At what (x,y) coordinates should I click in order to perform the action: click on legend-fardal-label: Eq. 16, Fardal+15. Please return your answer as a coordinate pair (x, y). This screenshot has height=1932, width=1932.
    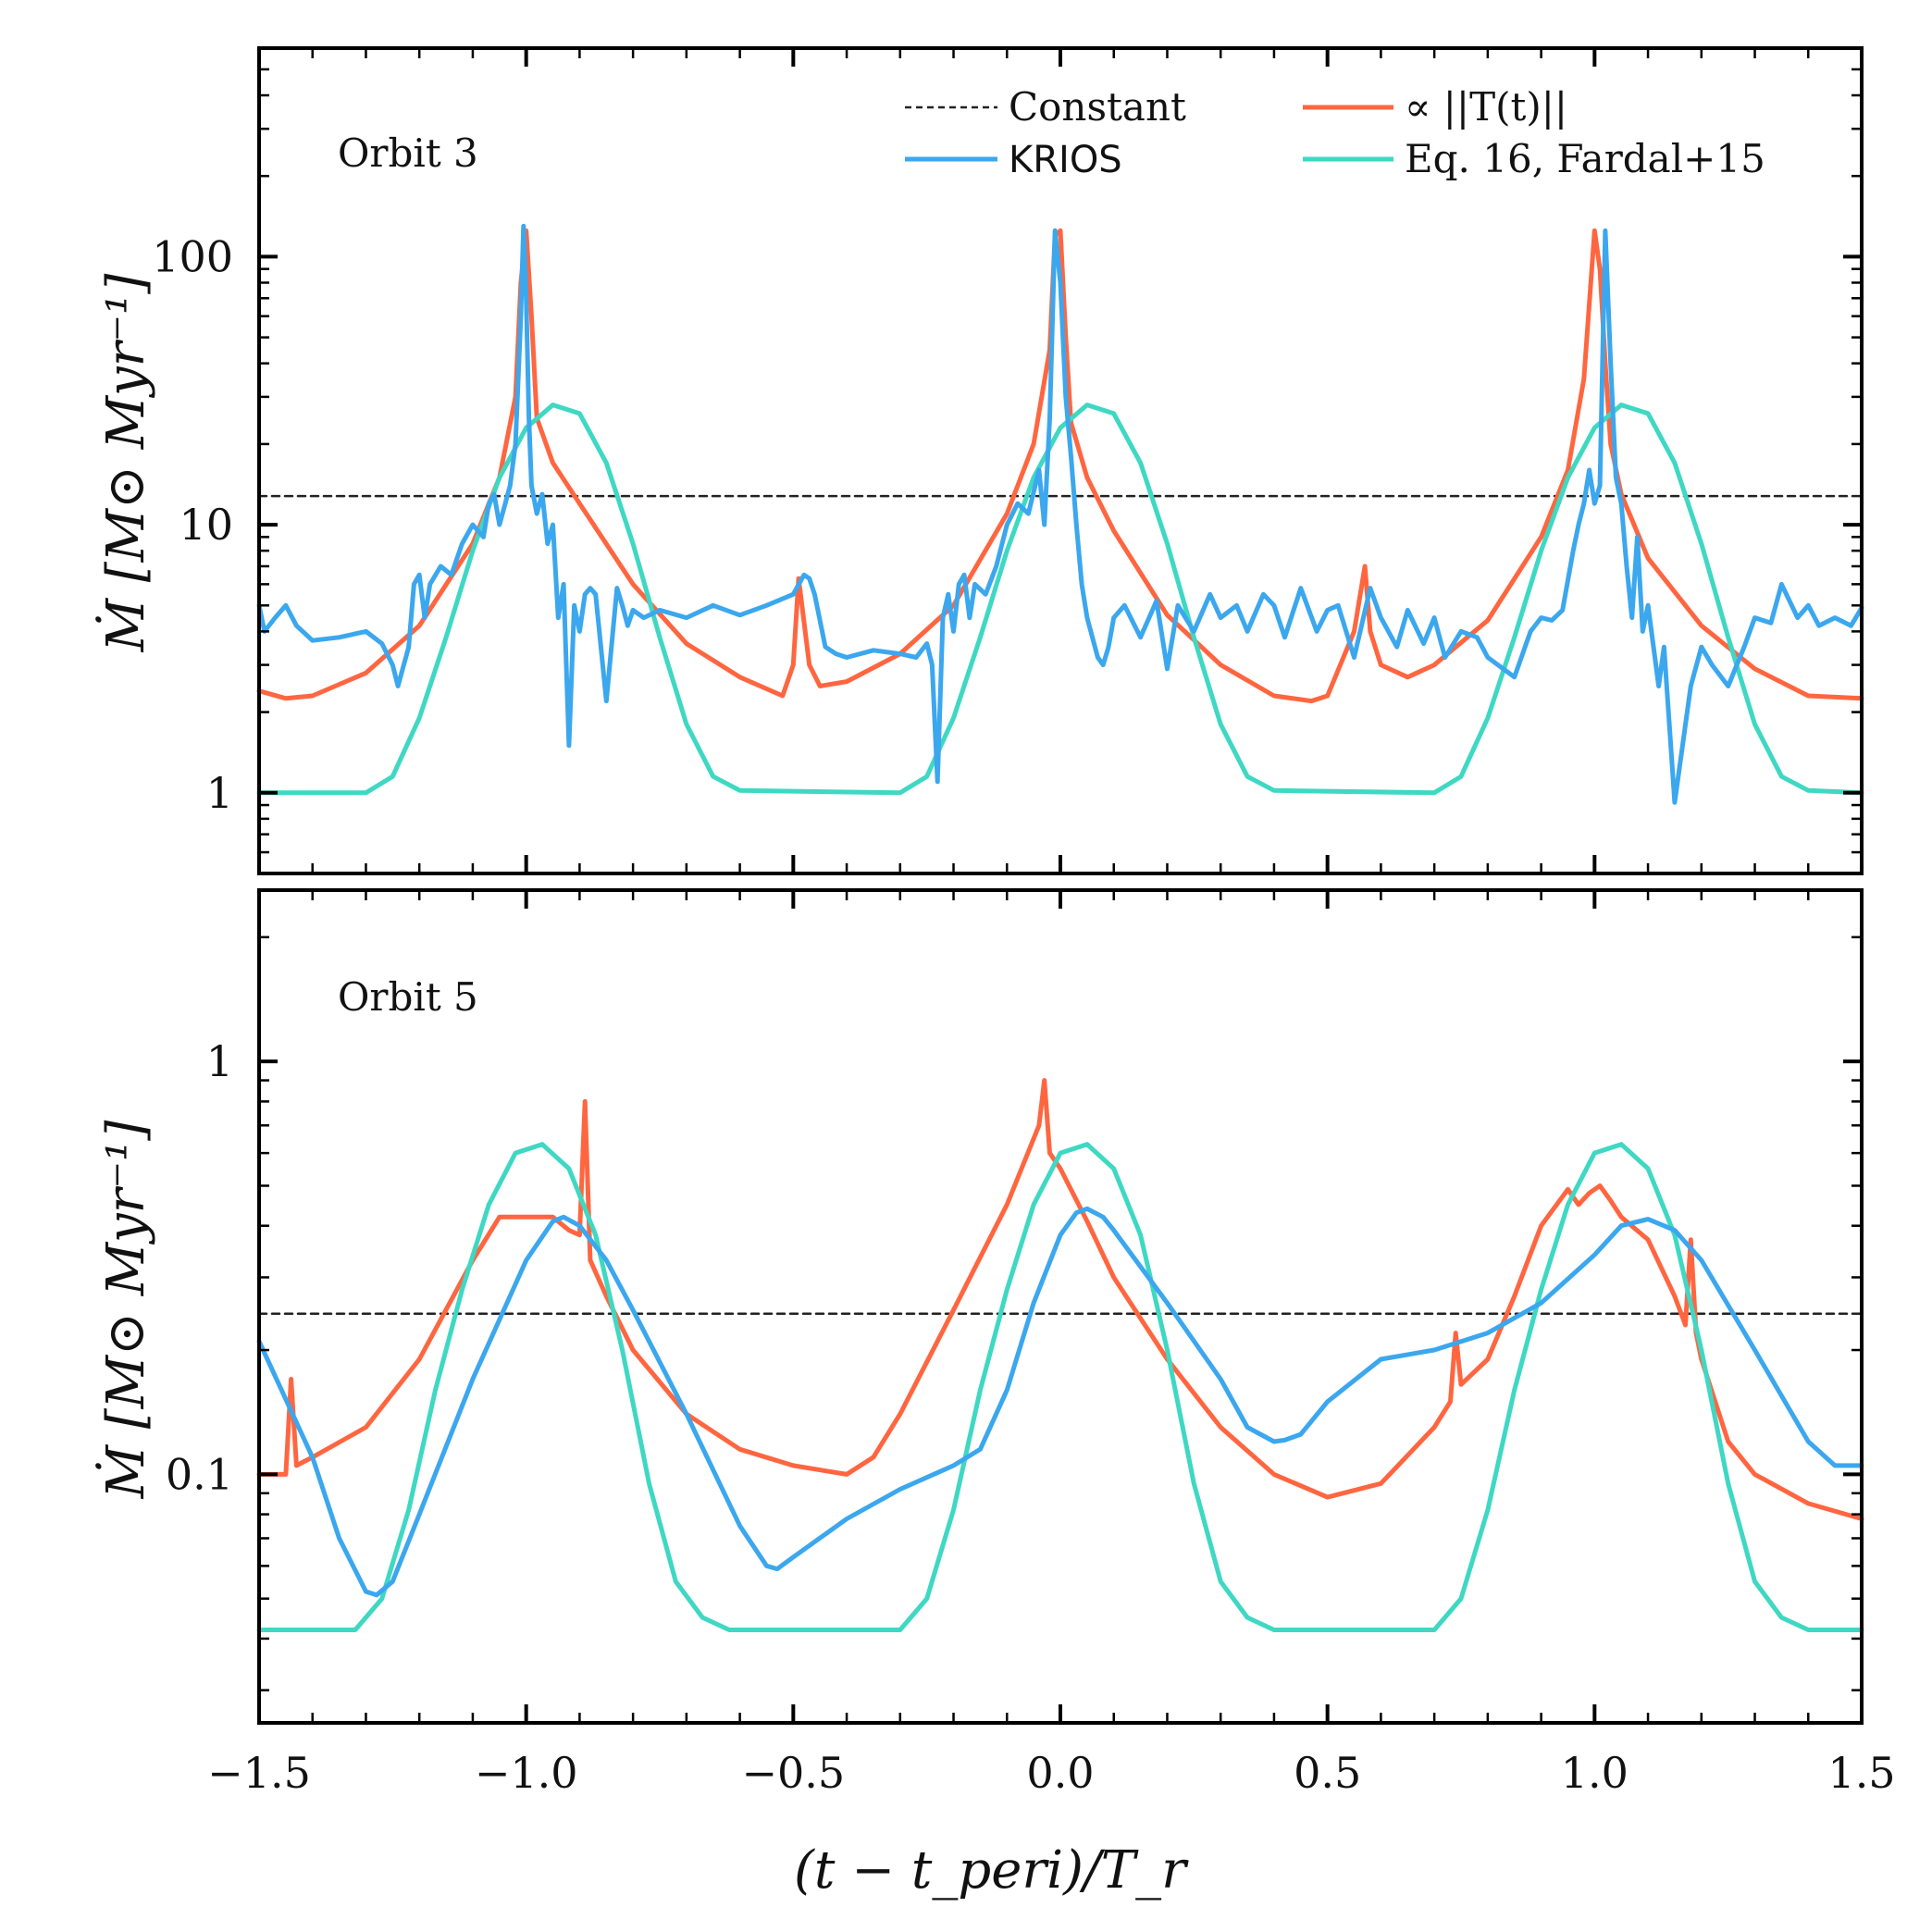
    Looking at the image, I should click on (1585, 158).